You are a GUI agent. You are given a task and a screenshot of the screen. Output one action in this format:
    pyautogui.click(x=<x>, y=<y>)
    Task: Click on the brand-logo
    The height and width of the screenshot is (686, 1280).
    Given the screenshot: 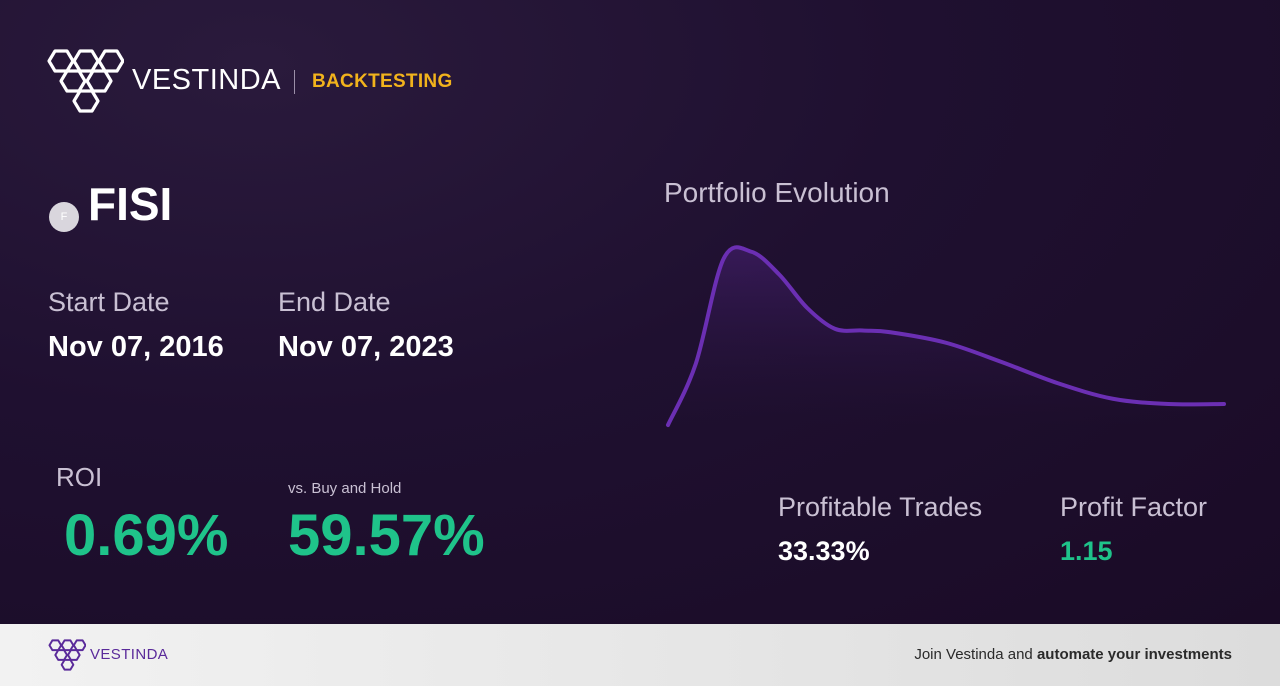 What is the action you would take?
    pyautogui.click(x=85, y=81)
    